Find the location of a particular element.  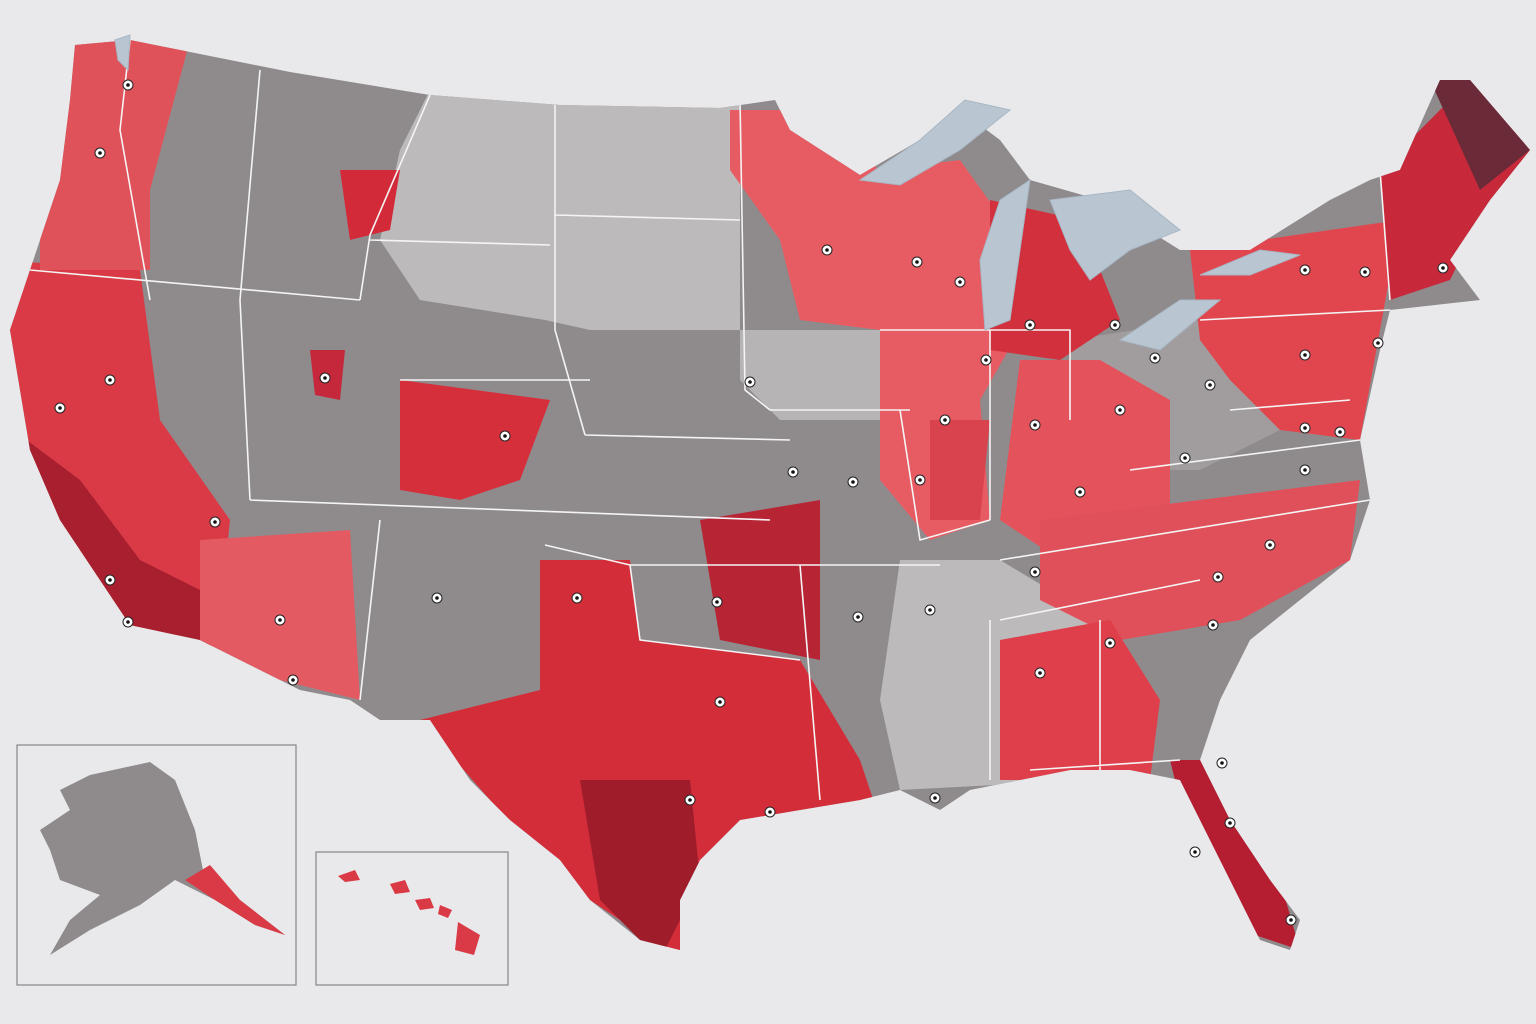

hawaii-inset-frame is located at coordinates (412, 918).